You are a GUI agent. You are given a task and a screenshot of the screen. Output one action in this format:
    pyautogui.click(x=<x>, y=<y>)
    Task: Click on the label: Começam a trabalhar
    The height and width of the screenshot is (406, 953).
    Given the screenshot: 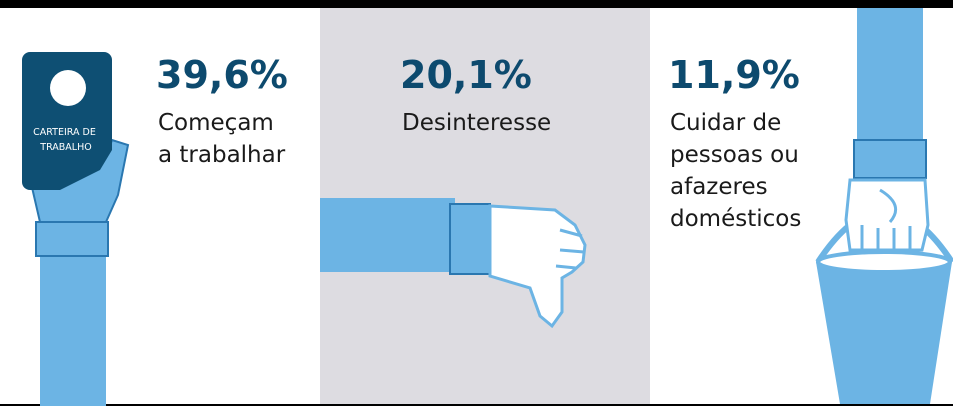 What is the action you would take?
    pyautogui.click(x=222, y=139)
    